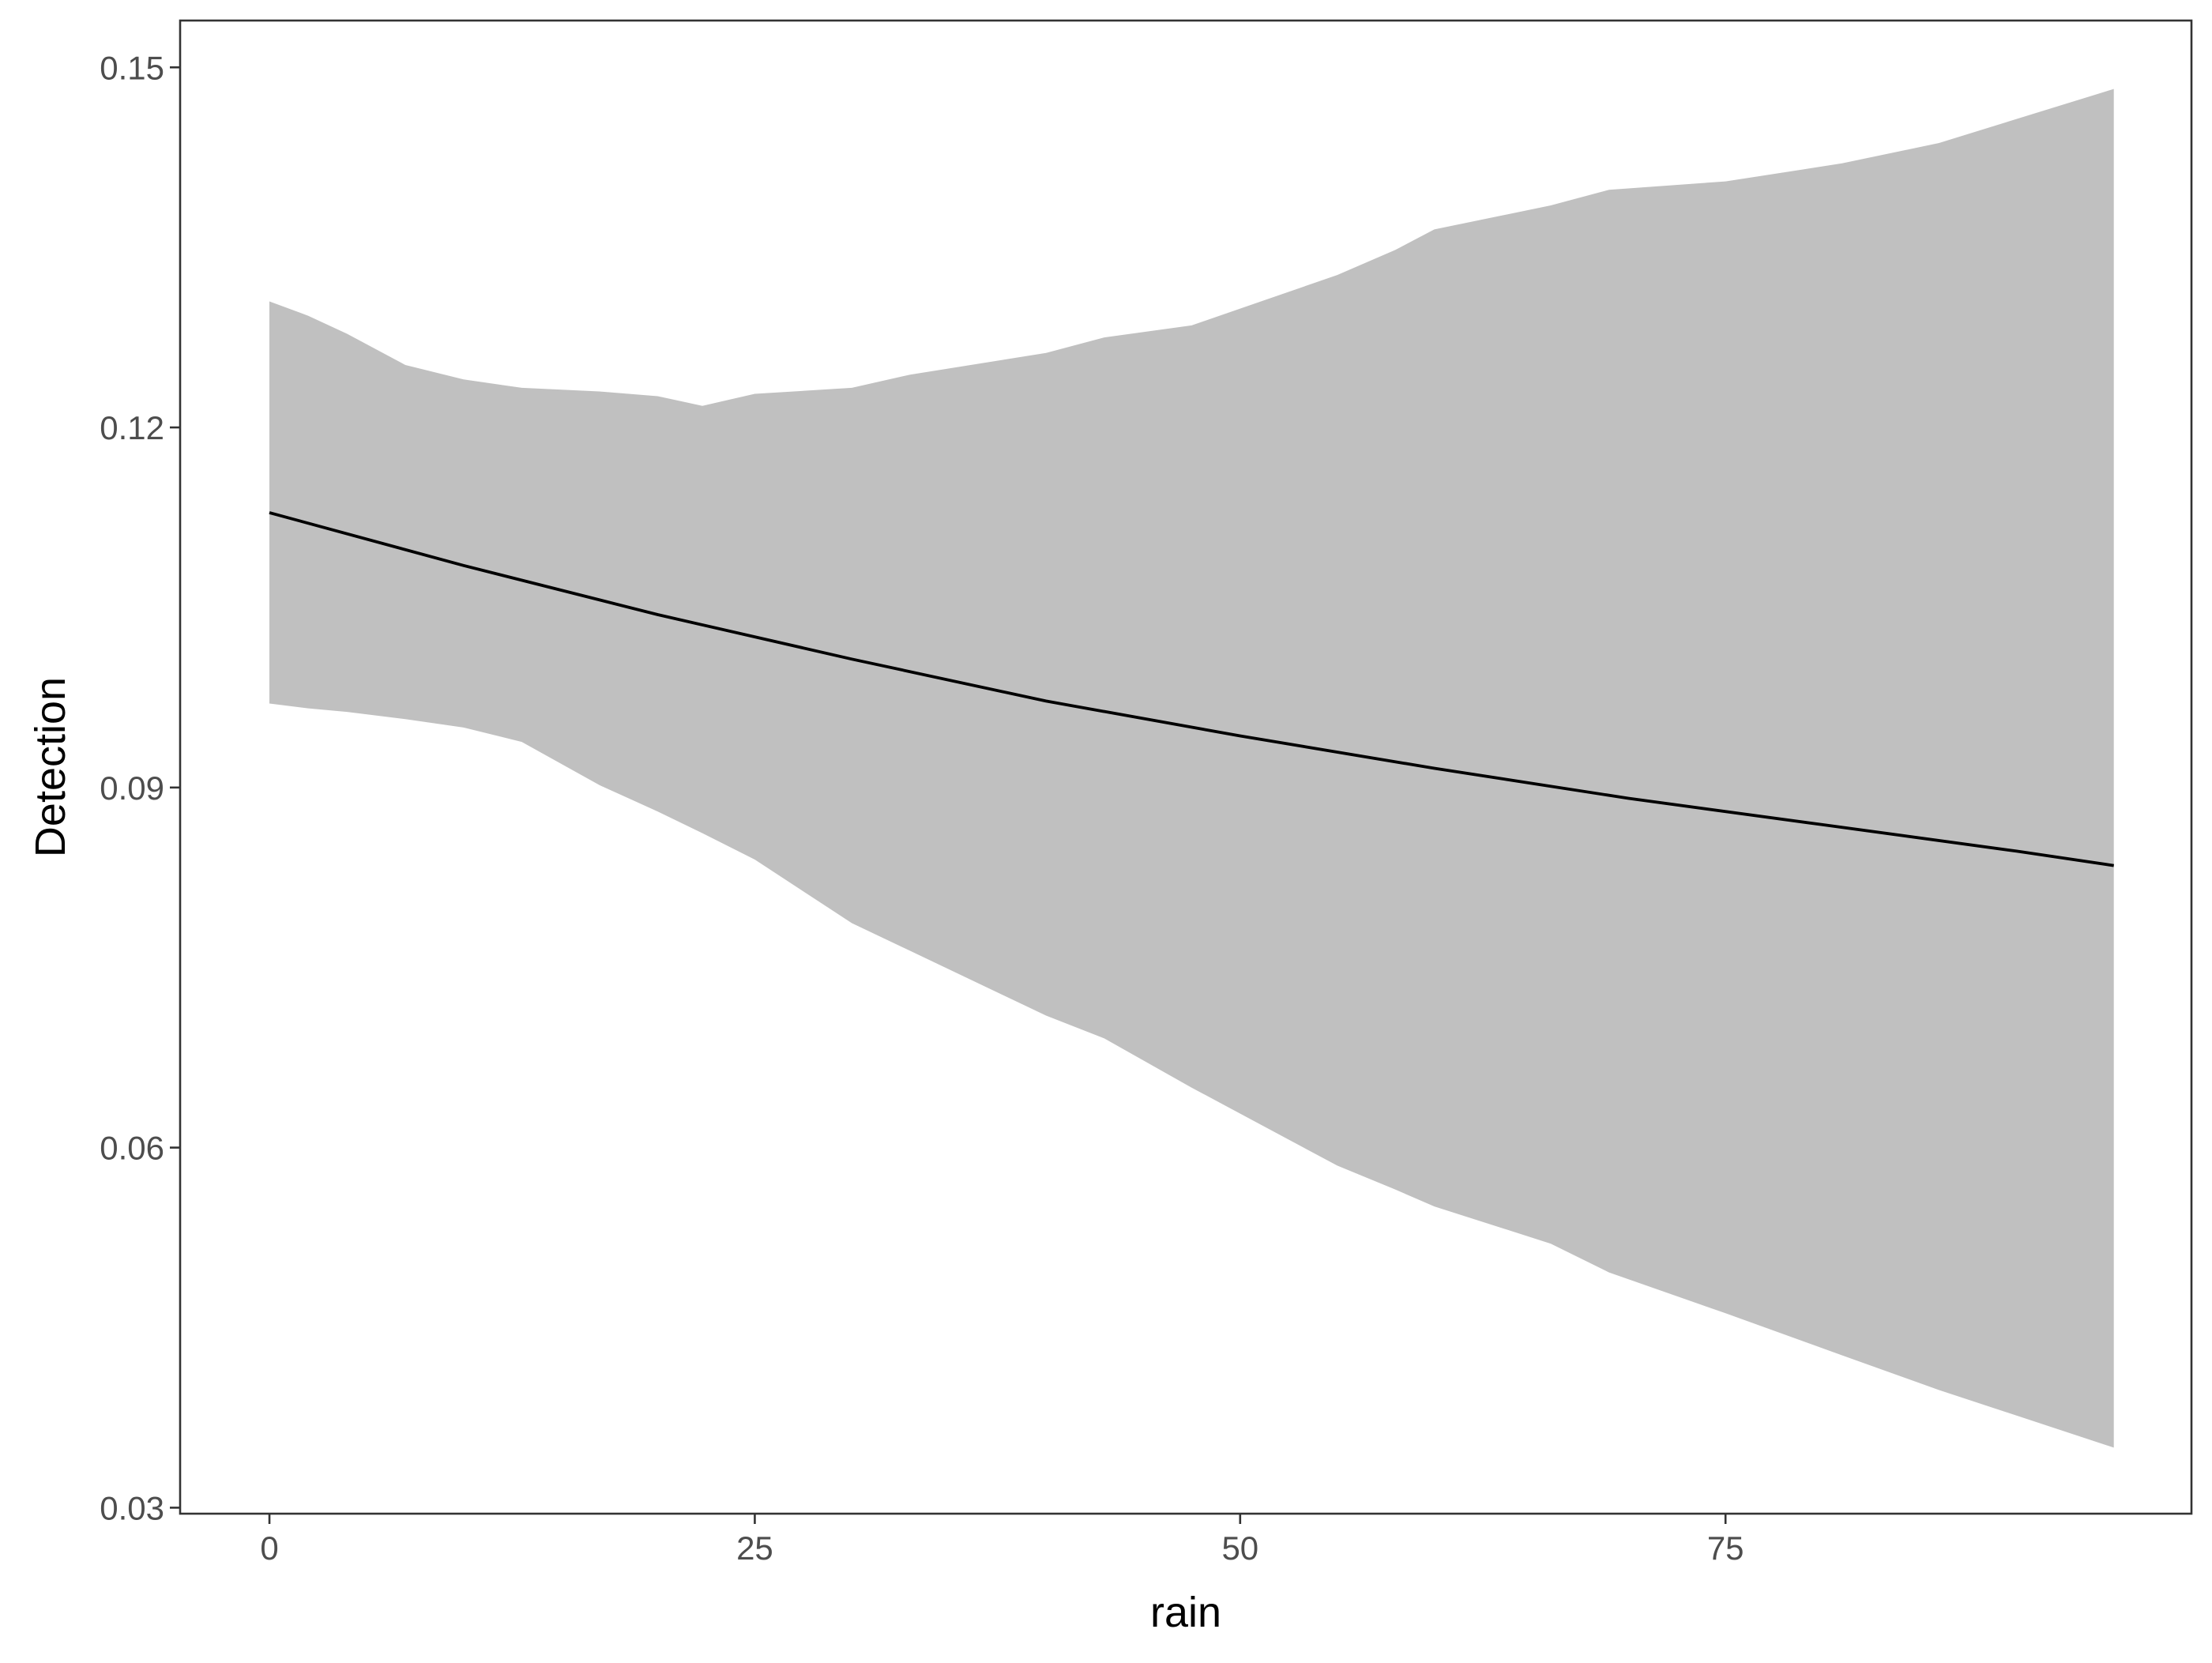 Image resolution: width=2212 pixels, height=1663 pixels. I want to click on y-axis-title: Detection, so click(51, 767).